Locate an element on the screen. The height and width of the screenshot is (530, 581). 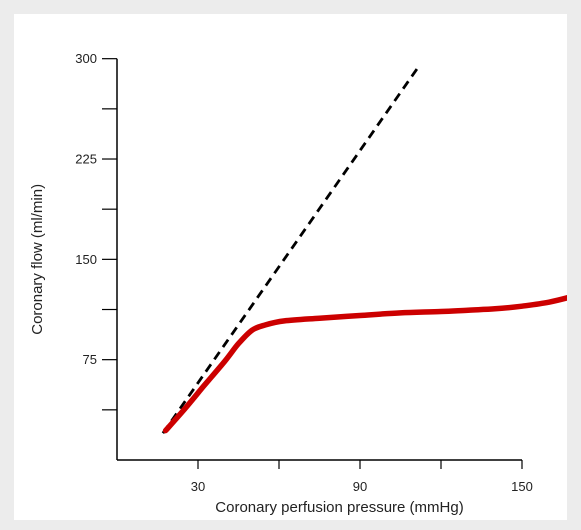
x-axis-title: Coronary perfusion pressure (mmHg) is located at coordinates (339, 507).